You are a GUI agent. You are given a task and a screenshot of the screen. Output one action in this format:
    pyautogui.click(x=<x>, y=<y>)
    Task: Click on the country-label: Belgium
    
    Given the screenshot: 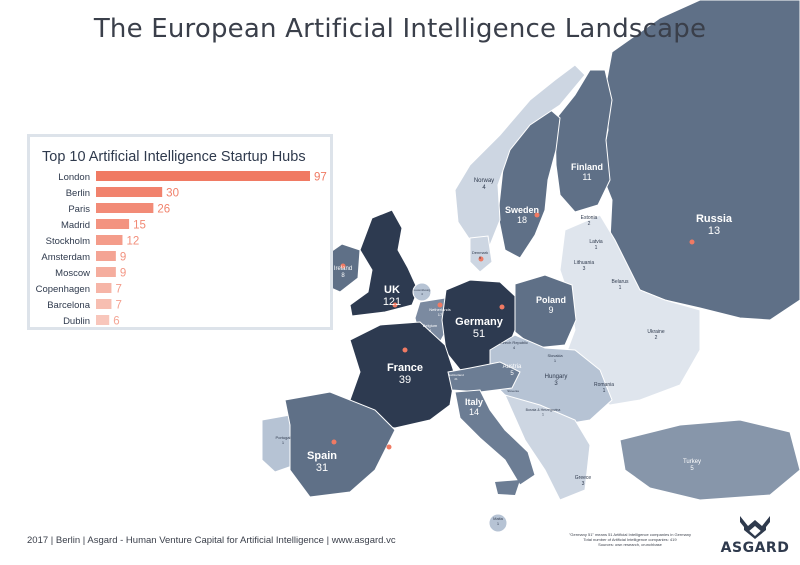 What is the action you would take?
    pyautogui.click(x=430, y=325)
    